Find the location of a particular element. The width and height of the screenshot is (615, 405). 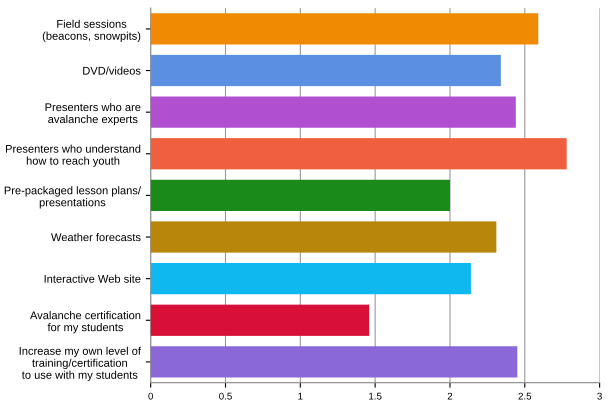

y-tick-label: Field sessions (beacons, snowpits) is located at coordinates (91, 31).